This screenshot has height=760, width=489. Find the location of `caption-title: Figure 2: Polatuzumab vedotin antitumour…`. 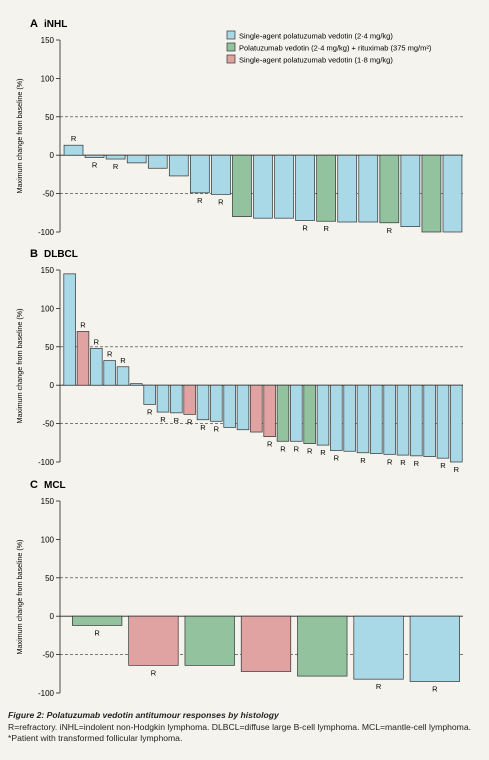

caption-title: Figure 2: Polatuzumab vedotin antitumour… is located at coordinates (143, 715).